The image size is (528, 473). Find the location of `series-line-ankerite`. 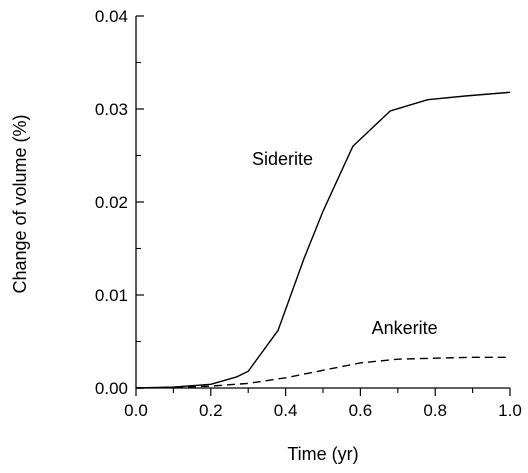

series-line-ankerite is located at coordinates (322, 372).